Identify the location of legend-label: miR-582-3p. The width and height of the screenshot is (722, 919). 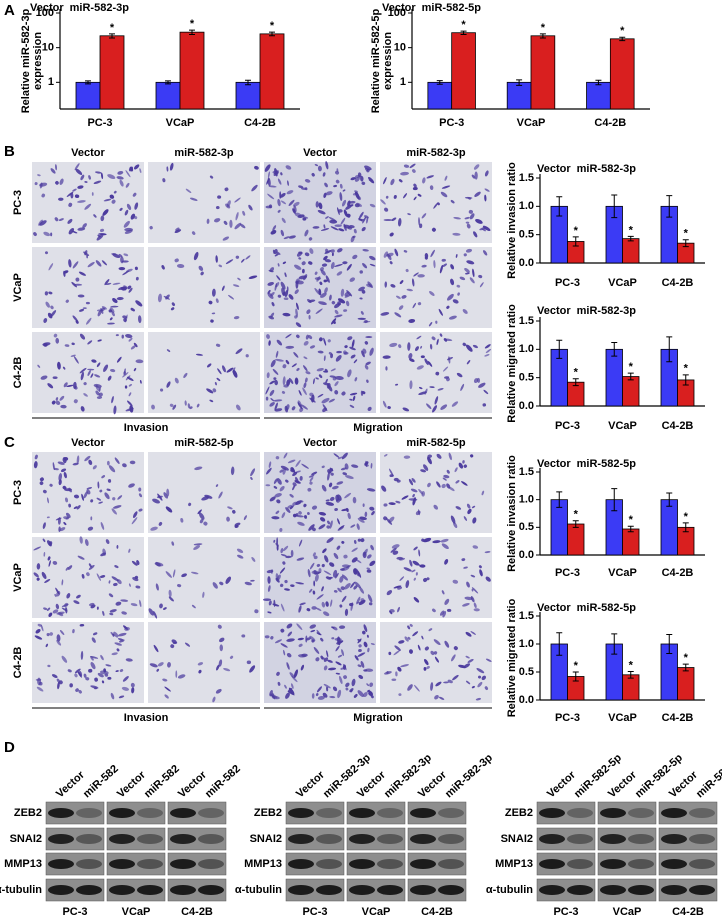
(607, 311).